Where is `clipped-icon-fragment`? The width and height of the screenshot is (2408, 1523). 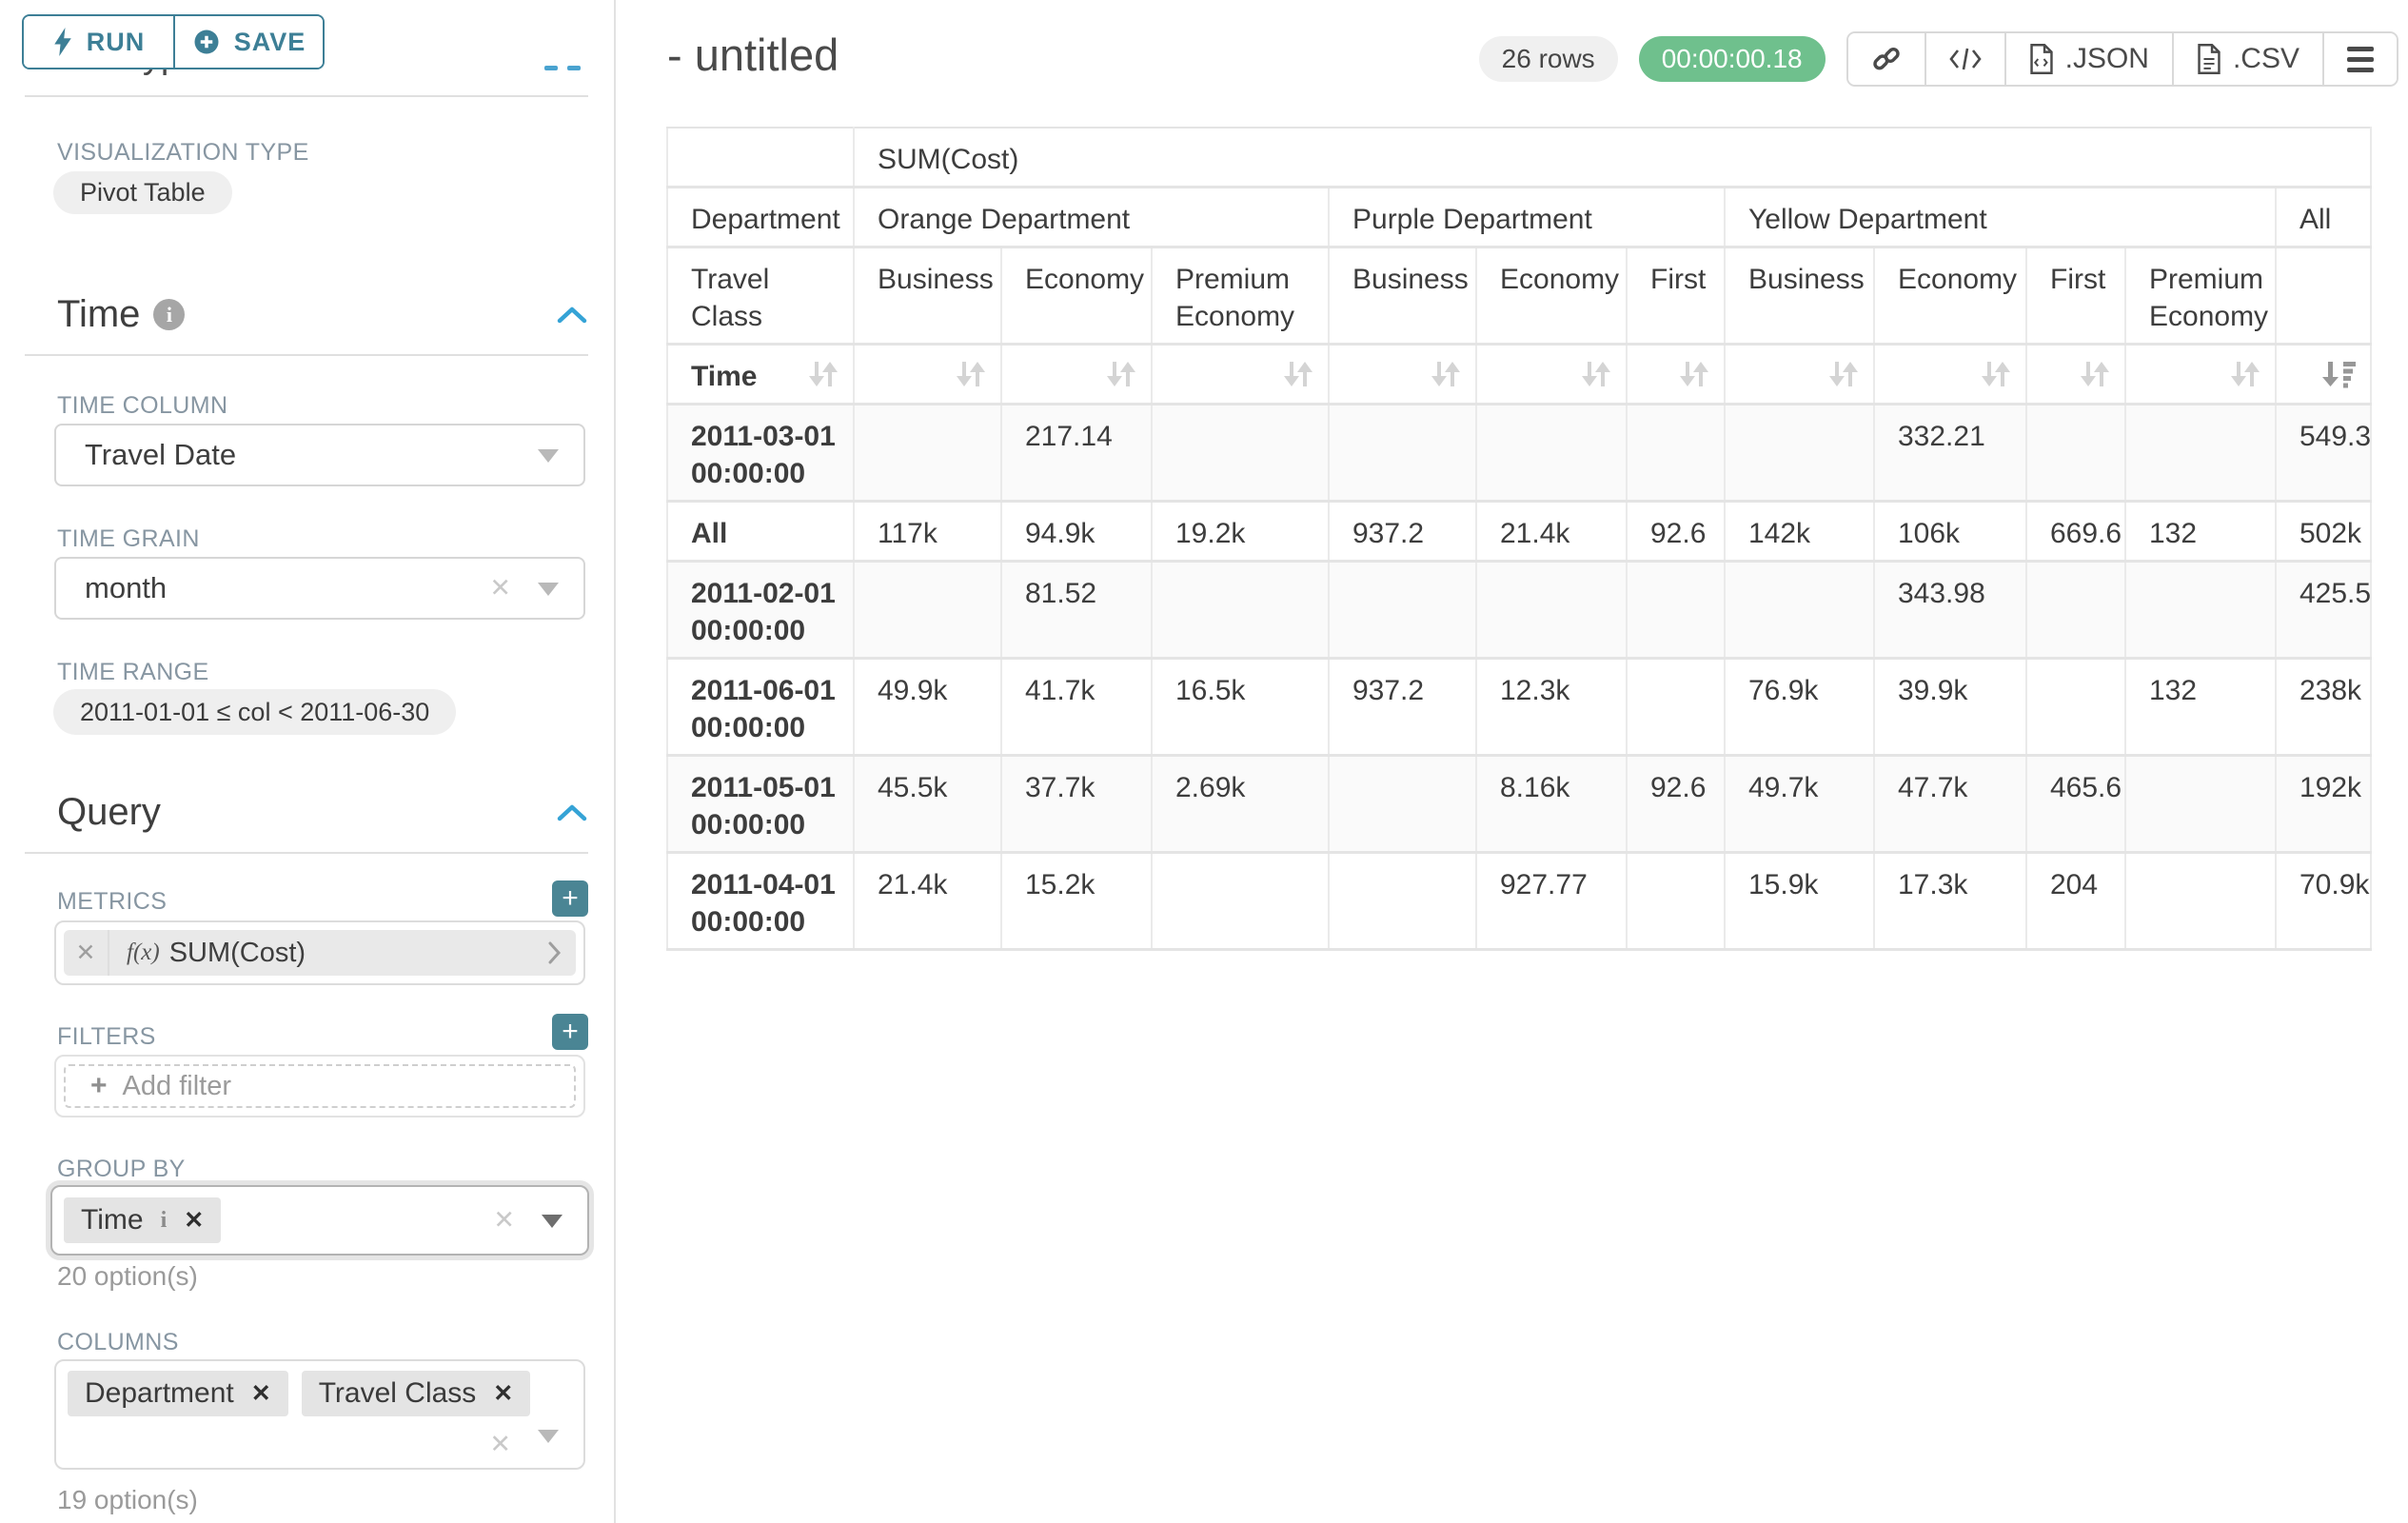
clipped-icon-fragment is located at coordinates (574, 68).